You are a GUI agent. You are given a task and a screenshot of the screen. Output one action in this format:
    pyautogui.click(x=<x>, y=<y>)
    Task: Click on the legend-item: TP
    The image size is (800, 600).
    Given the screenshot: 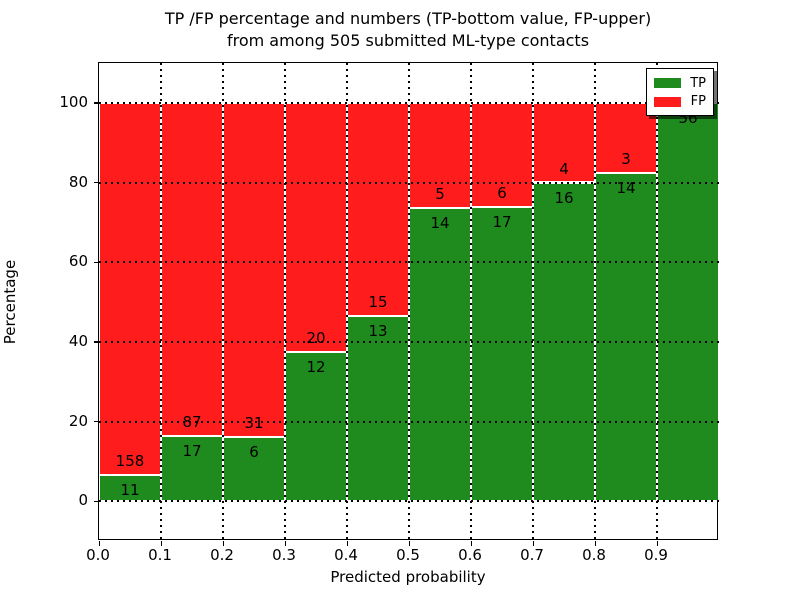 What is the action you would take?
    pyautogui.click(x=680, y=83)
    